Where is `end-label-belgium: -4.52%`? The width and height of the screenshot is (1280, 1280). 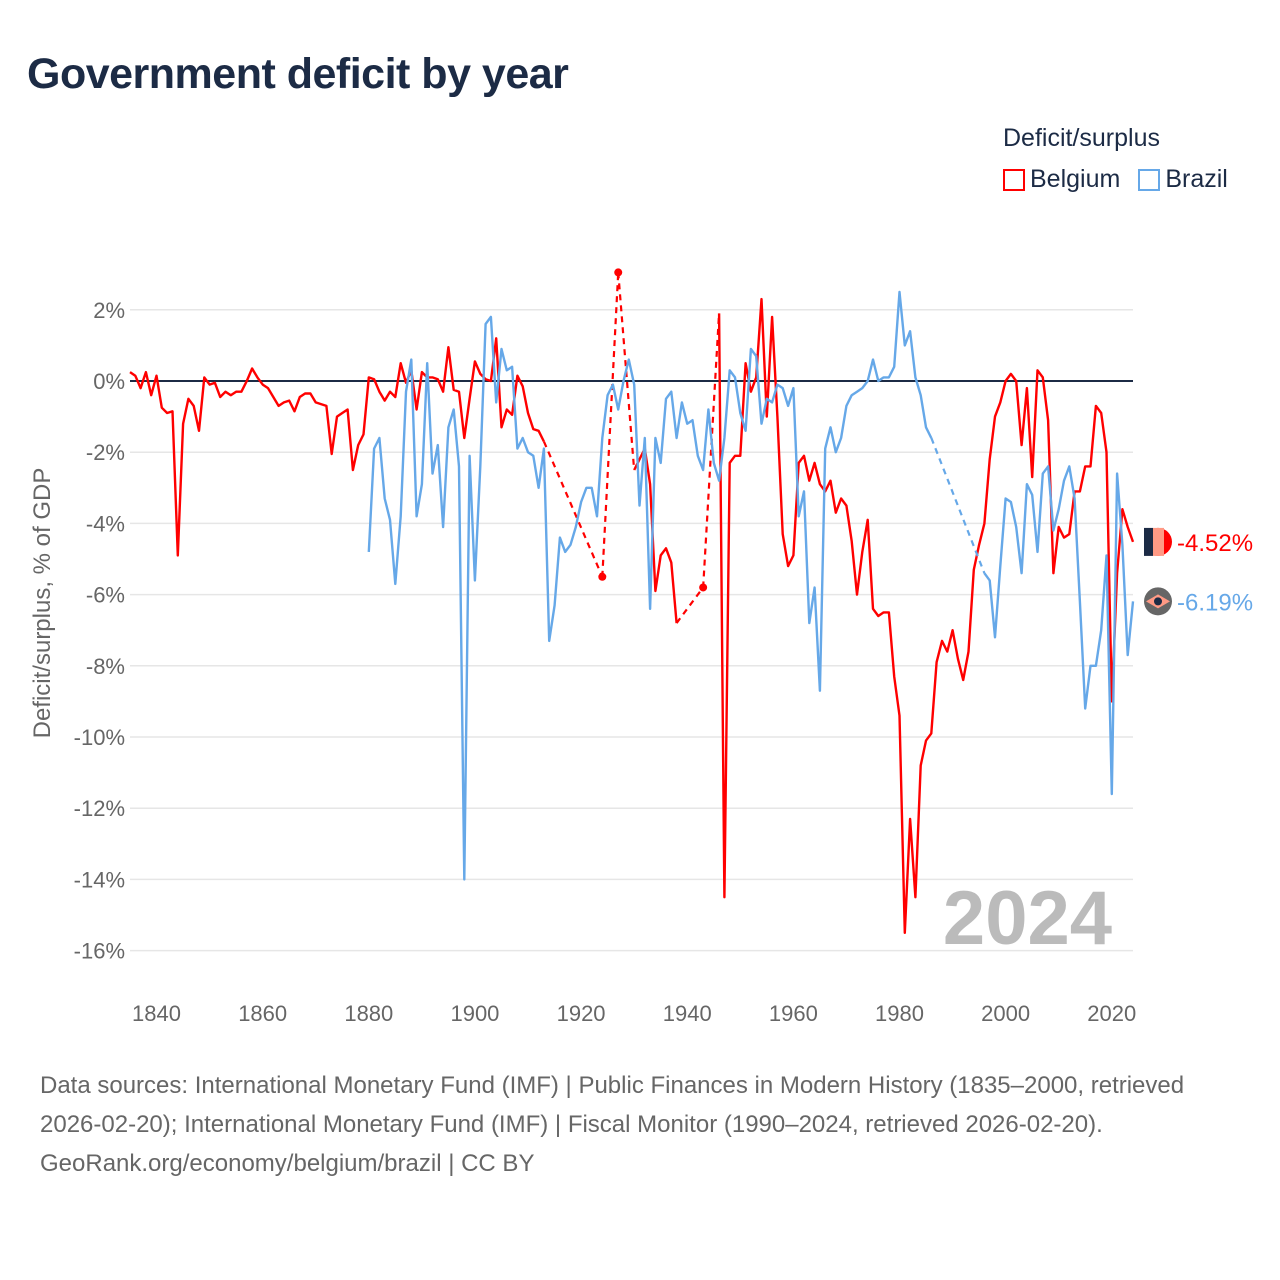
end-label-belgium: -4.52% is located at coordinates (1215, 543).